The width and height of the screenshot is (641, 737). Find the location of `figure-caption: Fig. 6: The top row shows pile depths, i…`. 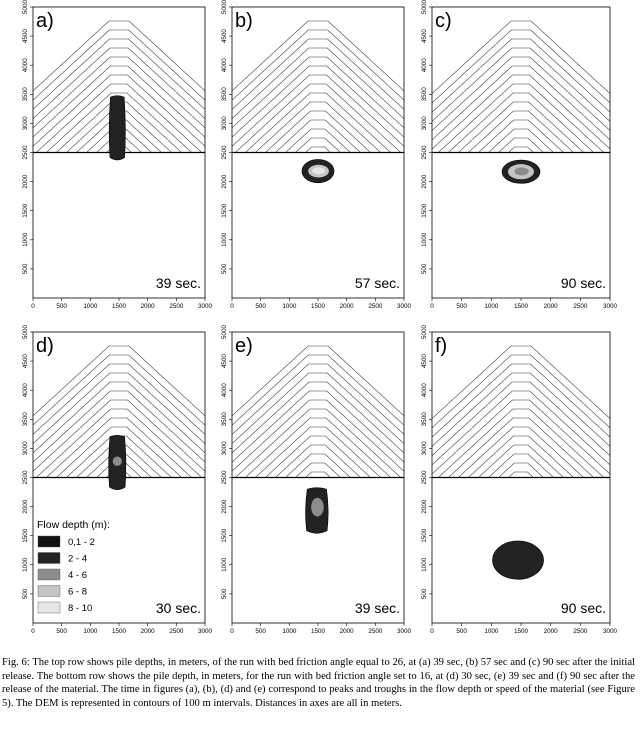

figure-caption: Fig. 6: The top row shows pile depths, i… is located at coordinates (318, 683).